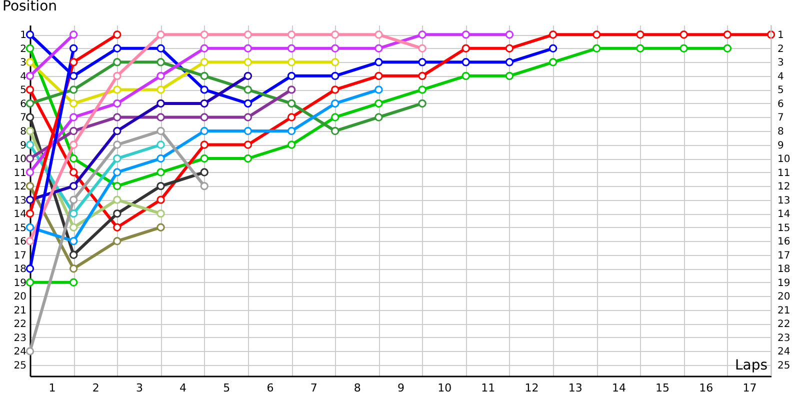 The image size is (800, 400). Describe the element at coordinates (784, 214) in the screenshot. I see `y2-tick-label: 14` at that location.